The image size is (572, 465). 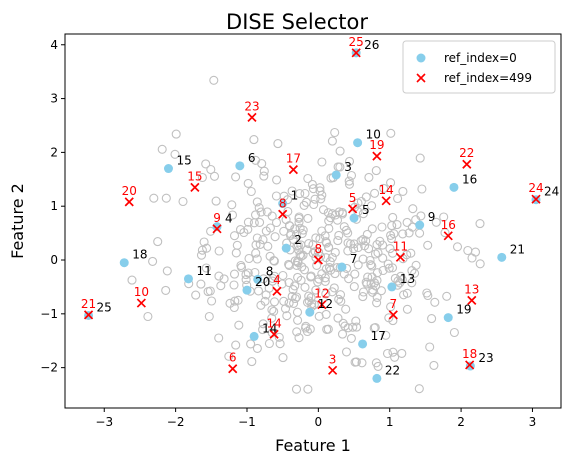 I want to click on y-tick-label: 0, so click(x=54, y=260).